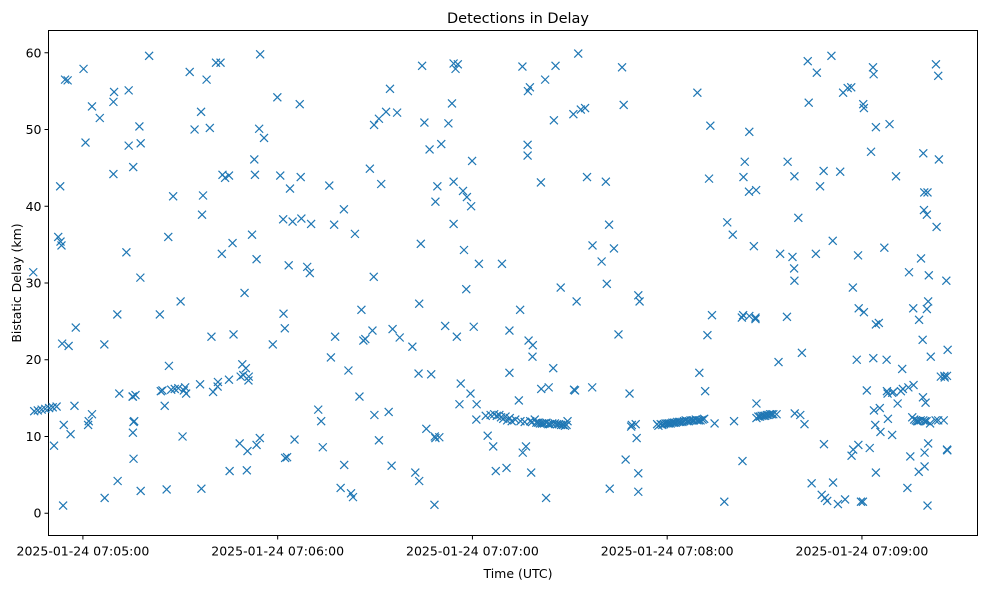  I want to click on y-tick-label: 0, so click(38, 513).